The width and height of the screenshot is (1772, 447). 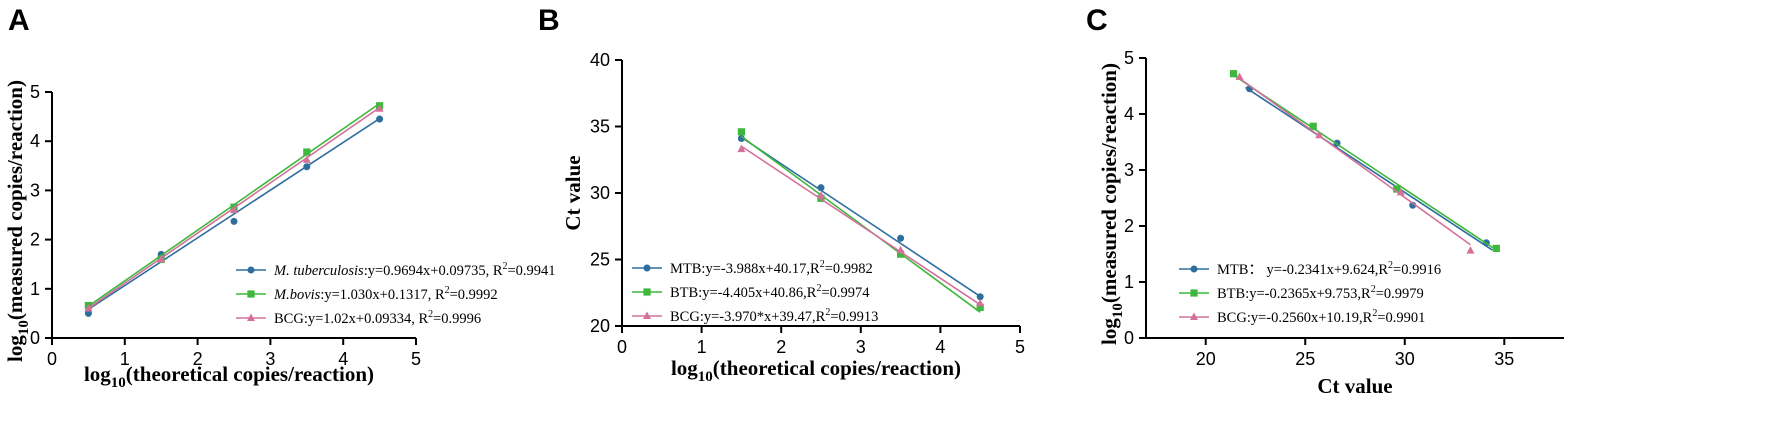 I want to click on series-2: BCG:y=-3.970*x+39.47,R2=0.9913, so click(x=808, y=234).